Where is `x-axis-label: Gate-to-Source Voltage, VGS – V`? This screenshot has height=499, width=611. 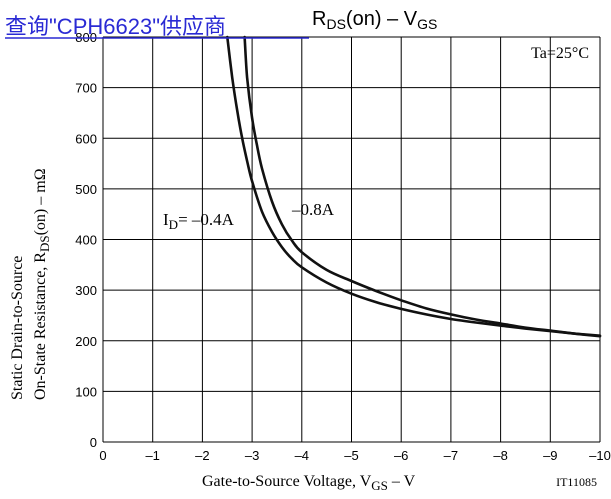
x-axis-label: Gate-to-Source Voltage, VGS – V is located at coordinates (309, 483).